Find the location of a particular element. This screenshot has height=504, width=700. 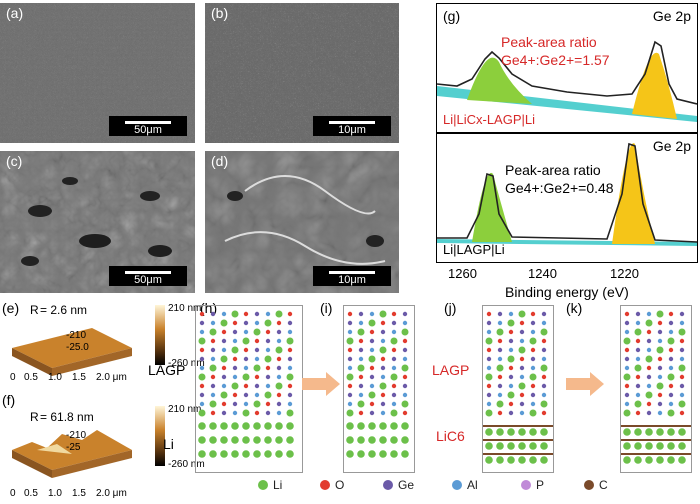

axis-tick-e-2: 1.0 is located at coordinates (55, 377).